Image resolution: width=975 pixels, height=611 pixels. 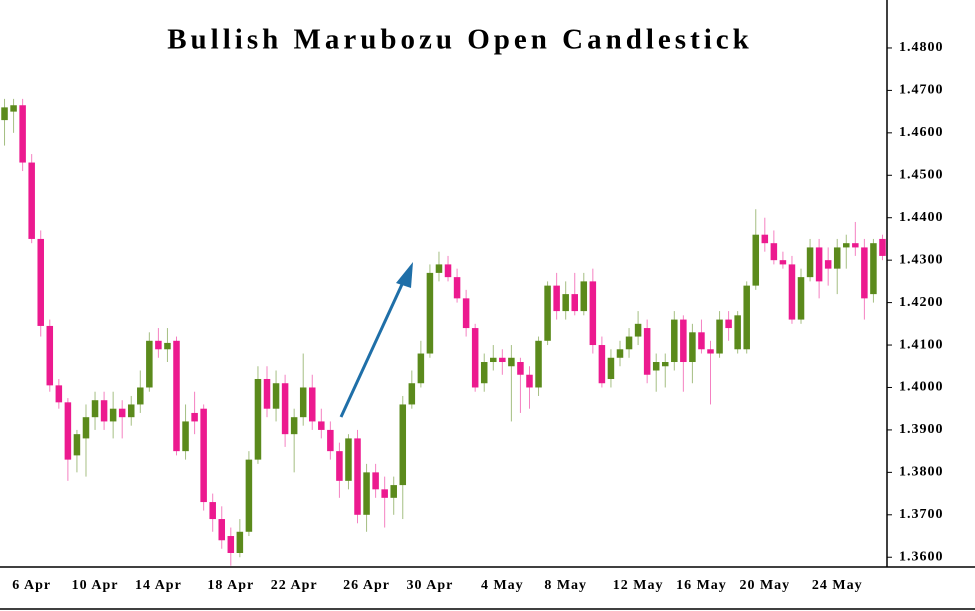 What do you see at coordinates (404, 275) in the screenshot?
I see `arrow-head` at bounding box center [404, 275].